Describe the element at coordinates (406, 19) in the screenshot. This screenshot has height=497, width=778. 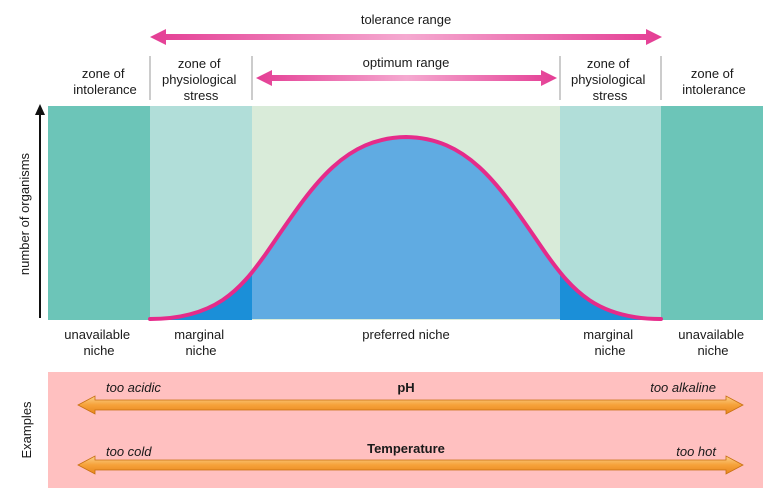
I see `tolerance-range-label: tolerance range` at that location.